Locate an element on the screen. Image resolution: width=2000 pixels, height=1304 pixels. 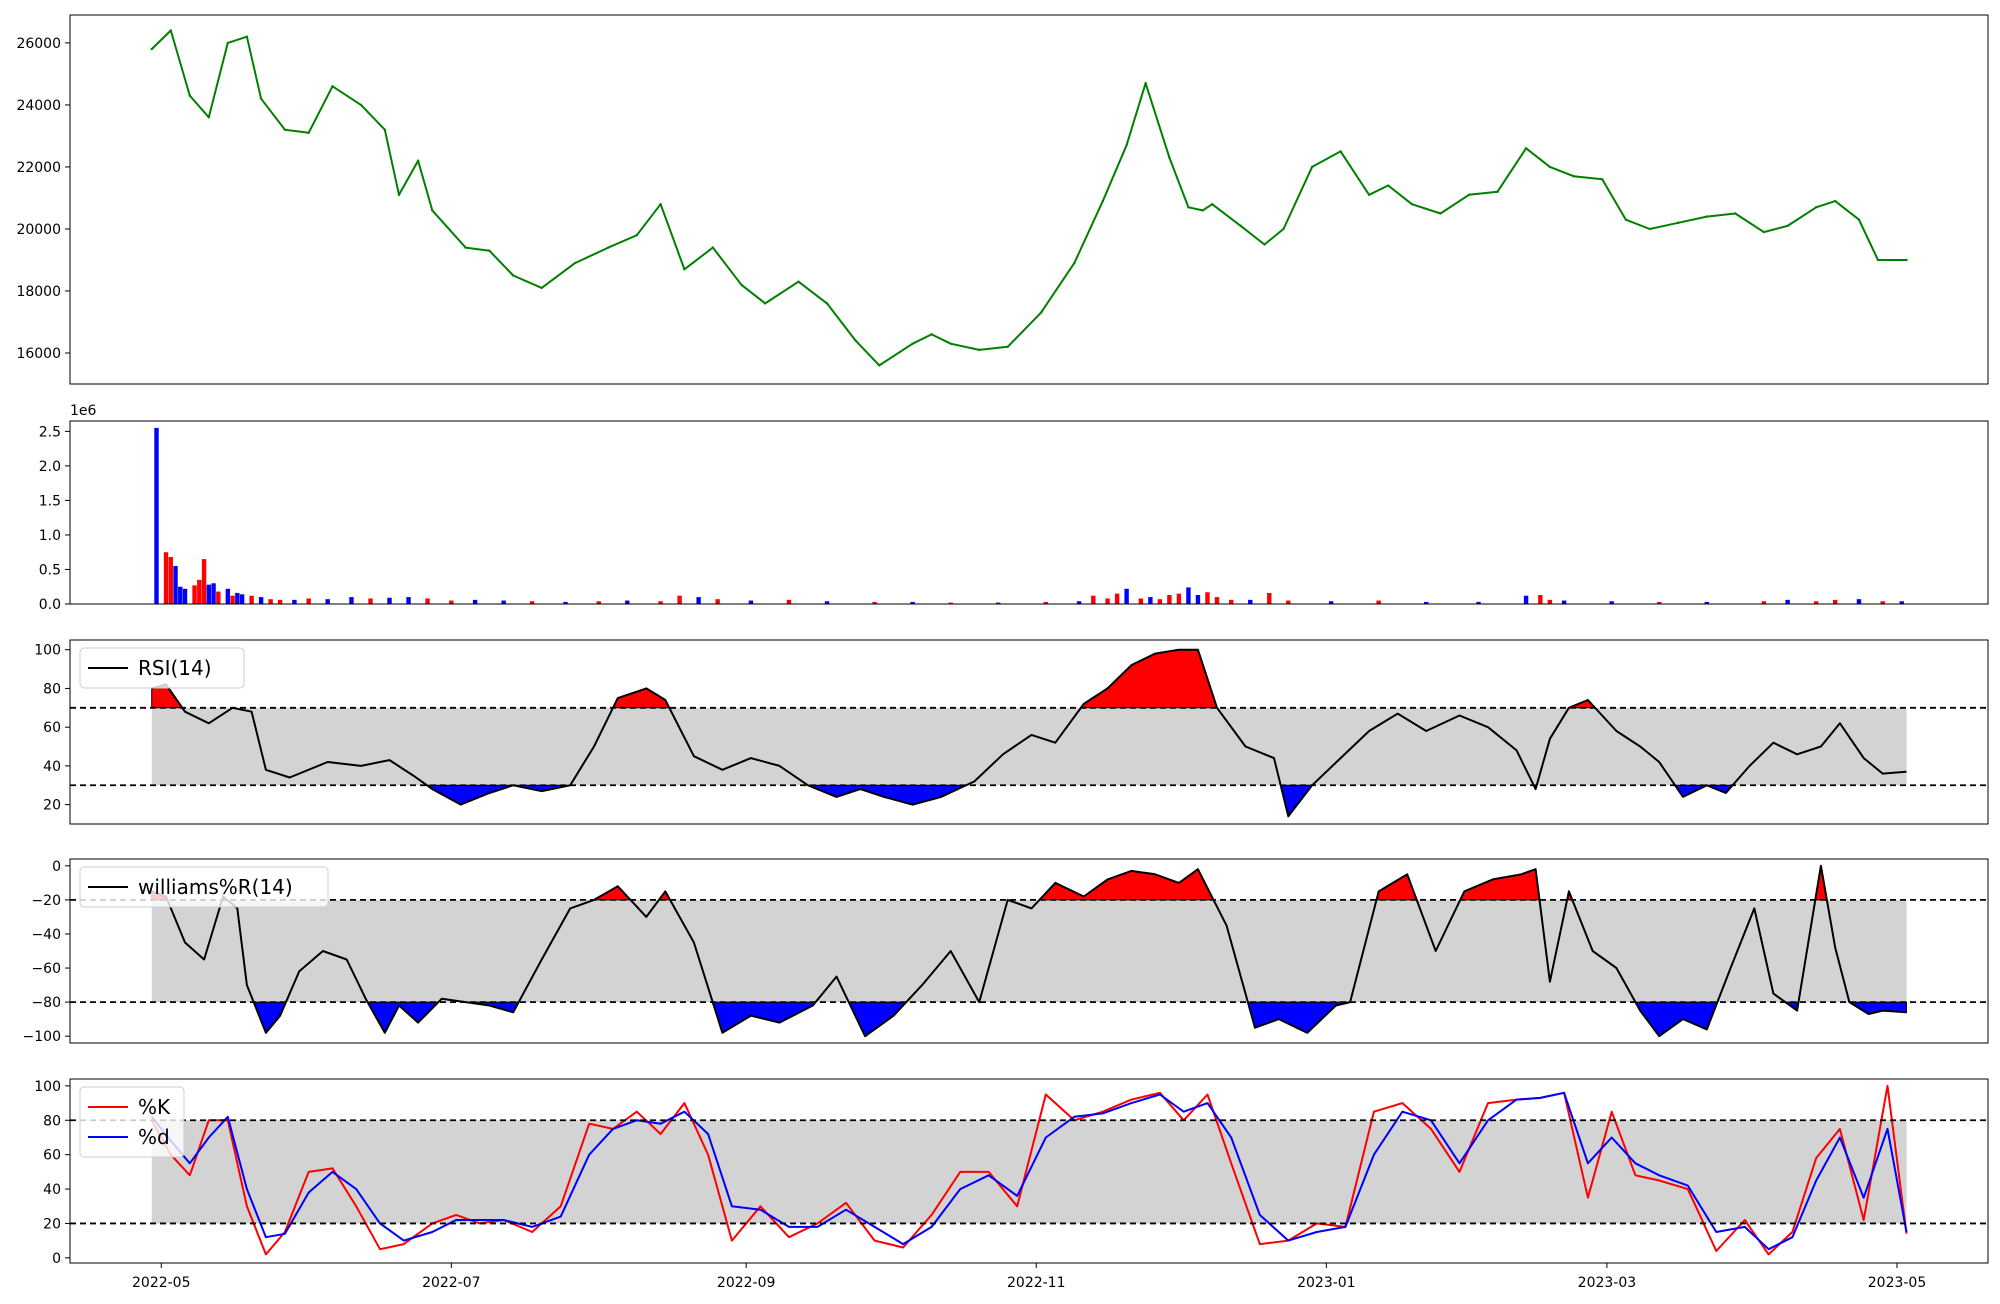
williams-oversold-fill is located at coordinates (403, 1017).